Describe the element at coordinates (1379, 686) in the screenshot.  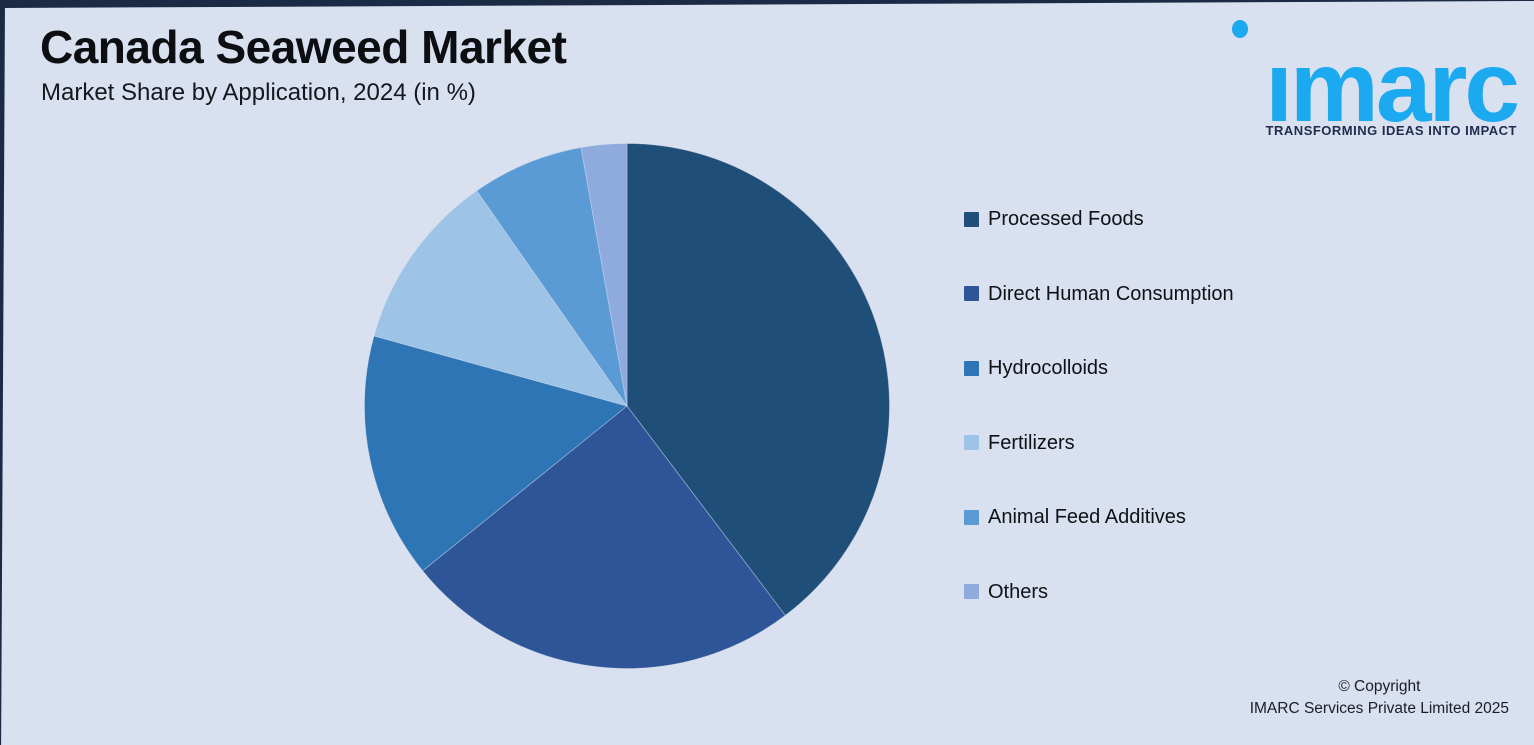
I see `copyright-line1: © Copyright` at that location.